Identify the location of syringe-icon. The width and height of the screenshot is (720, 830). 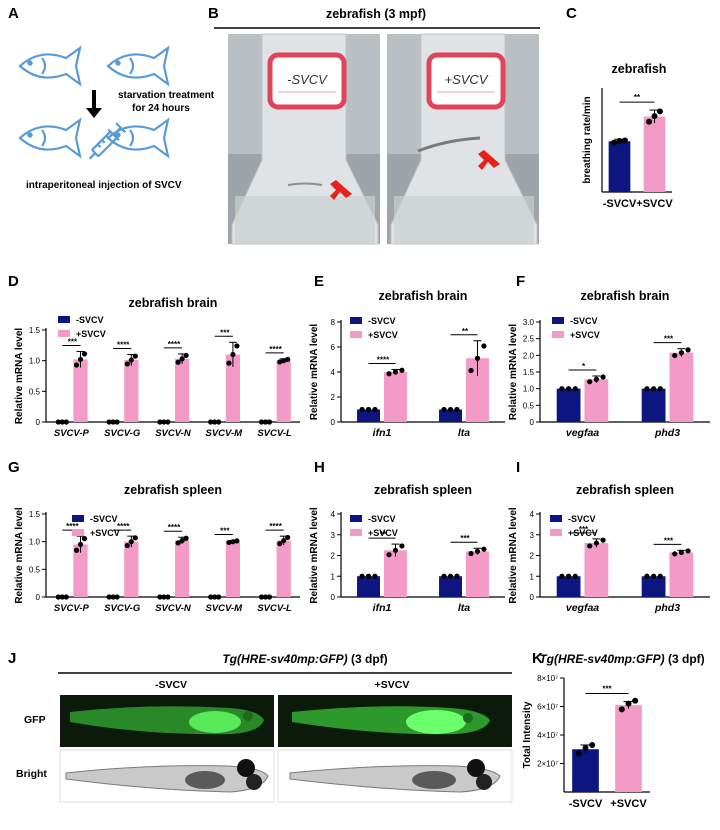
(107, 141).